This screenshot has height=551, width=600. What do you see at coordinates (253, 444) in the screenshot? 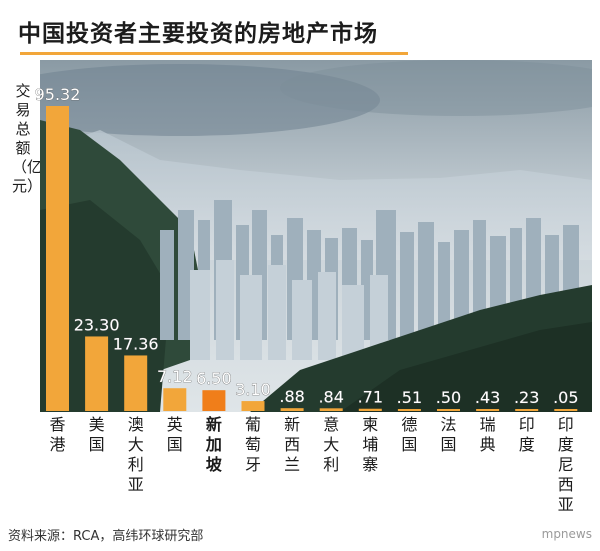
I see `category-label-葡萄牙-1: 萄` at bounding box center [253, 444].